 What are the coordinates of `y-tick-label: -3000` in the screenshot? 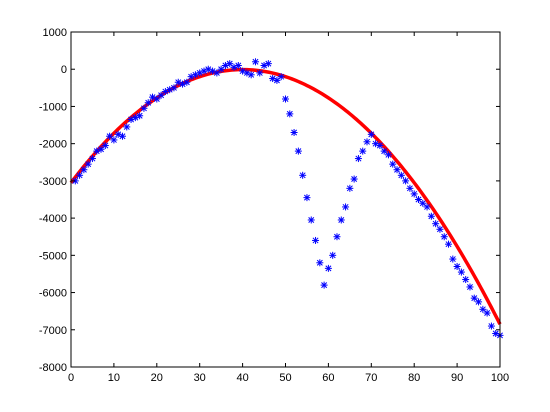 It's located at (53, 182).